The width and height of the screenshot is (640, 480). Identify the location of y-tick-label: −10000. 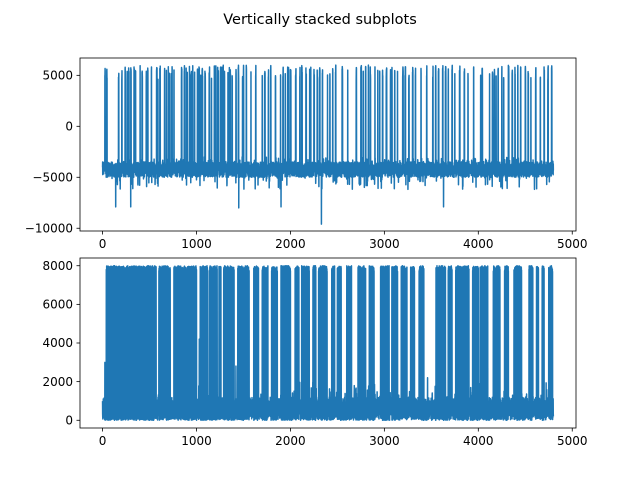
(49, 228).